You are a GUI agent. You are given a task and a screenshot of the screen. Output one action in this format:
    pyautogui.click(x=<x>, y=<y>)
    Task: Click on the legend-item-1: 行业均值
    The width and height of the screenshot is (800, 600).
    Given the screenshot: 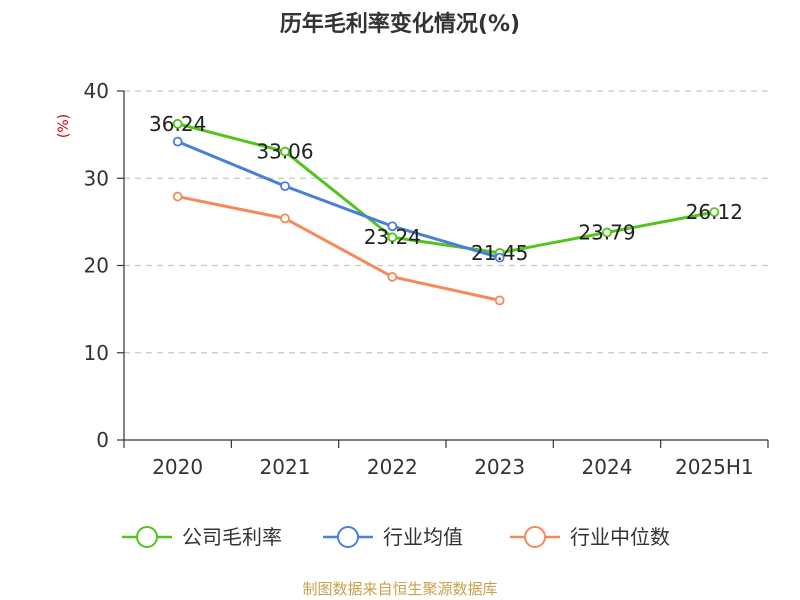 What is the action you would take?
    pyautogui.click(x=393, y=537)
    